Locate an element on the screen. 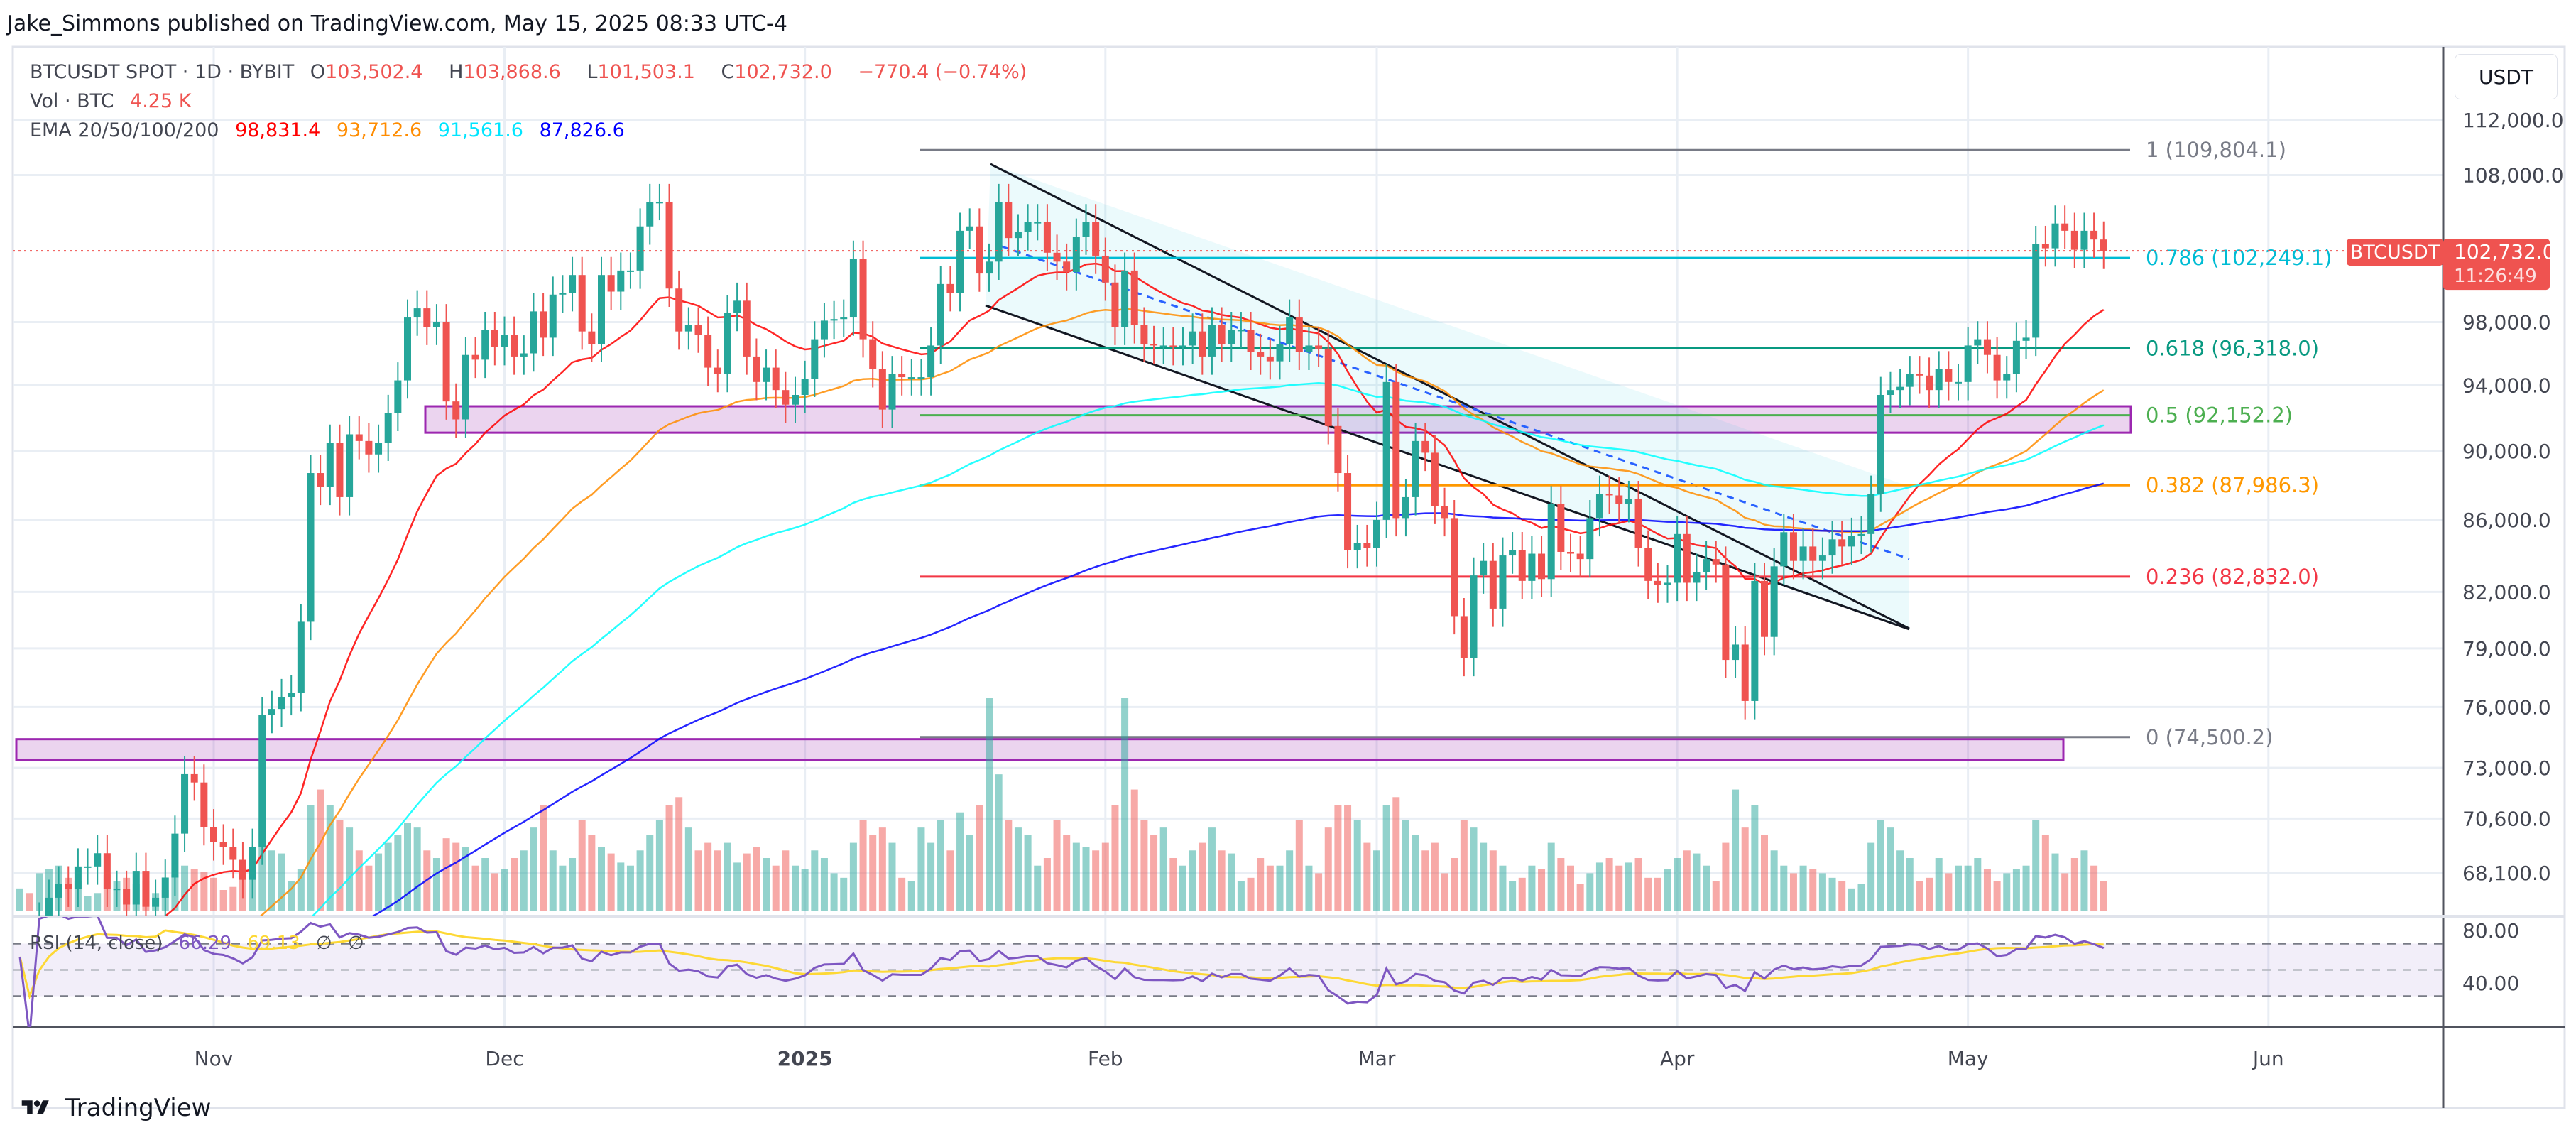 Image resolution: width=2576 pixels, height=1140 pixels. ohlc-open: O103,502.4 is located at coordinates (366, 72).